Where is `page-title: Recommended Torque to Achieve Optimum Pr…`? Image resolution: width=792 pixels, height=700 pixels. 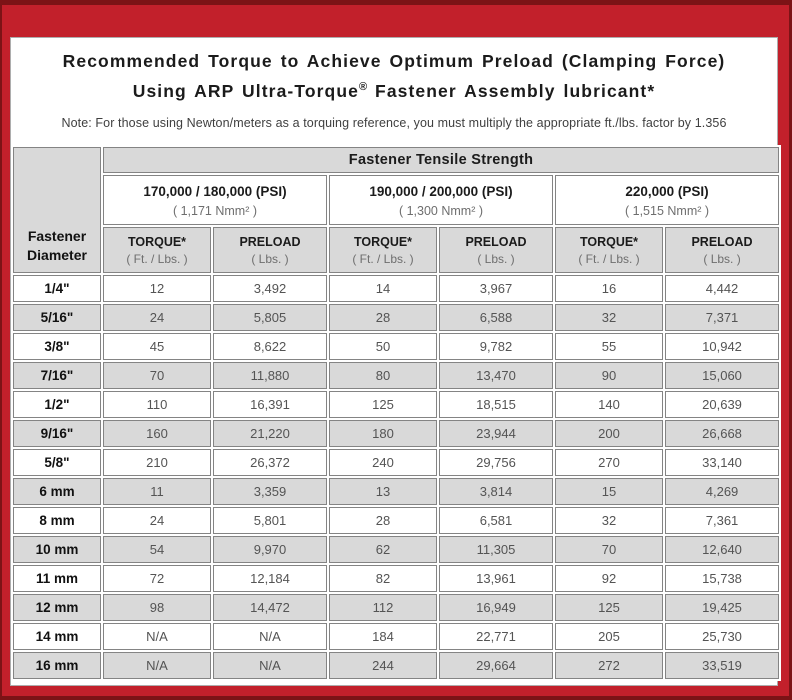
page-title: Recommended Torque to Achieve Optimum Pr… is located at coordinates (394, 76).